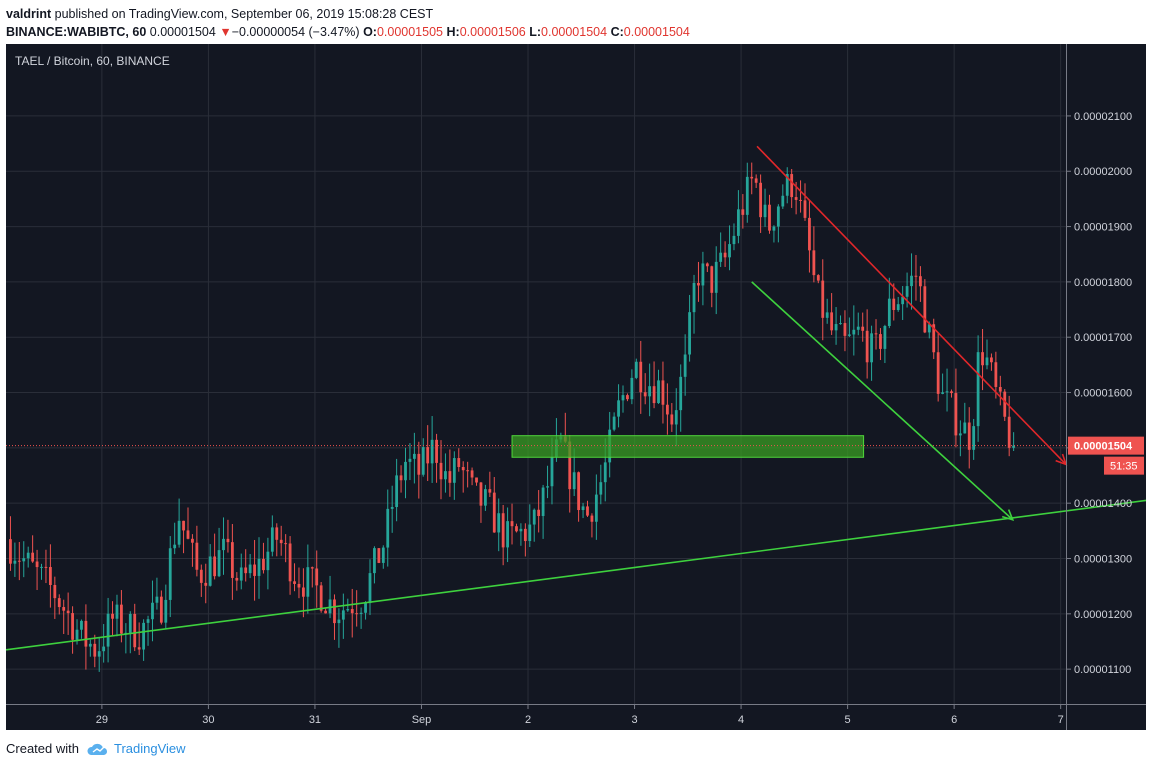  What do you see at coordinates (882, 401) in the screenshot?
I see `channel-support-arrow` at bounding box center [882, 401].